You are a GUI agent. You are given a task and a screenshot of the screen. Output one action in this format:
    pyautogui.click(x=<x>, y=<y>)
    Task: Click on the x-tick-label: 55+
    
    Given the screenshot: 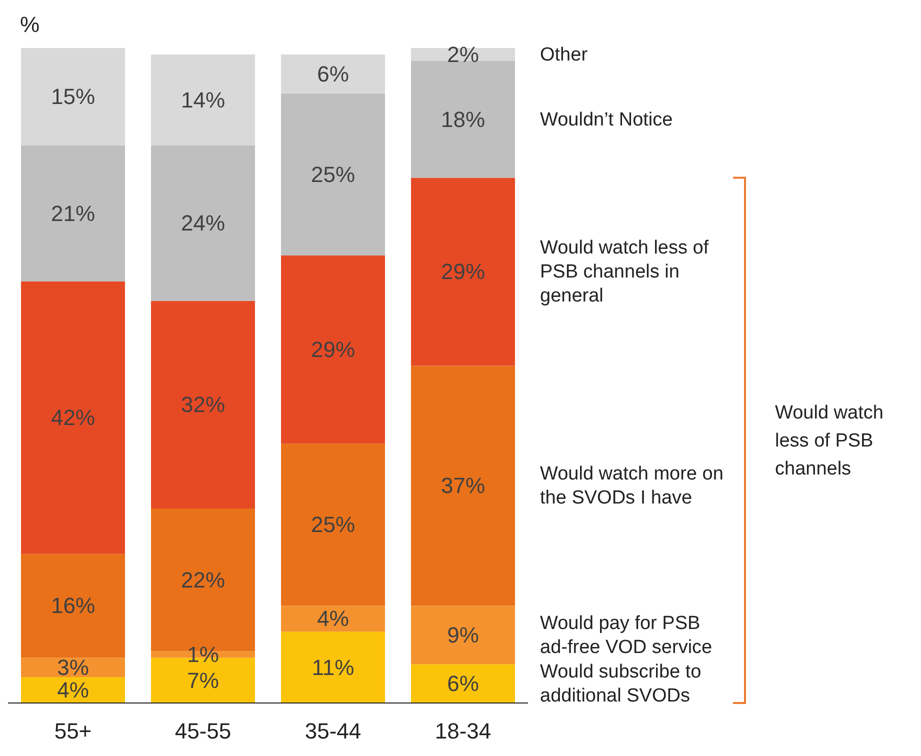 What is the action you would take?
    pyautogui.click(x=73, y=731)
    